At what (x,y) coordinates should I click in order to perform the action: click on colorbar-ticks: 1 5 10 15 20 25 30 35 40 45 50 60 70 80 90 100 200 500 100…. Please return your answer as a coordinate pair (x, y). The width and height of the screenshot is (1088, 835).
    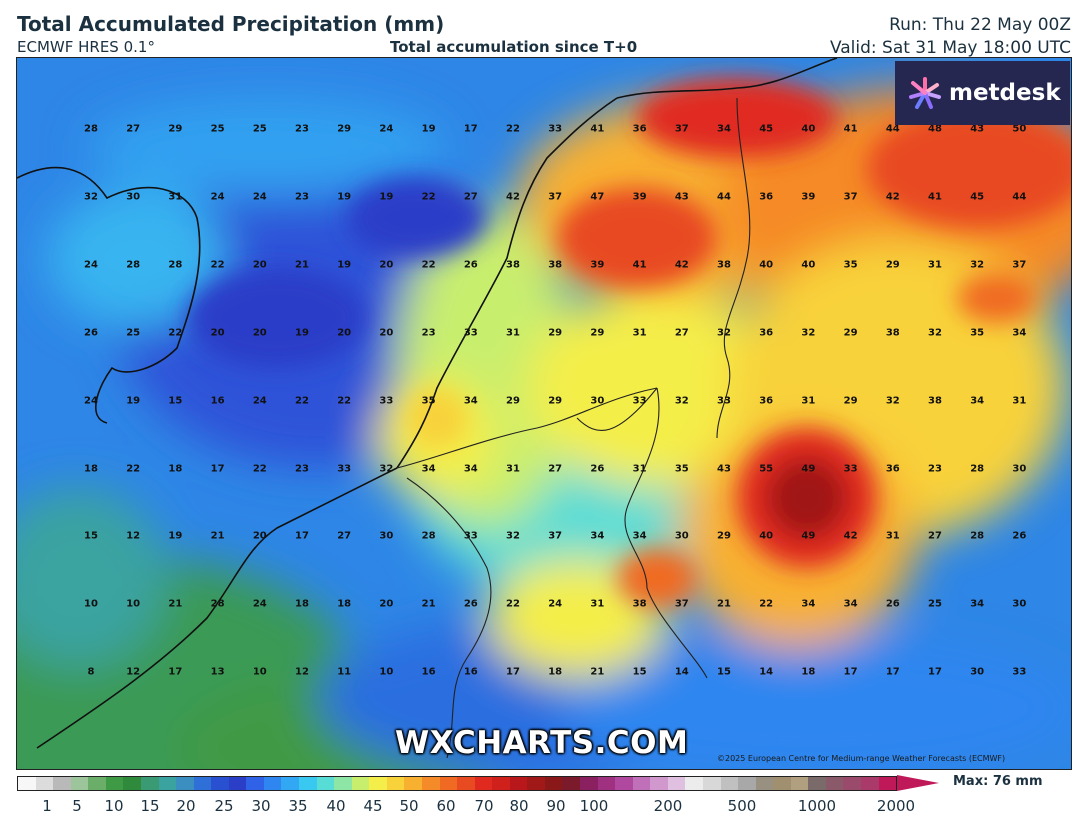
    Looking at the image, I should click on (544, 809).